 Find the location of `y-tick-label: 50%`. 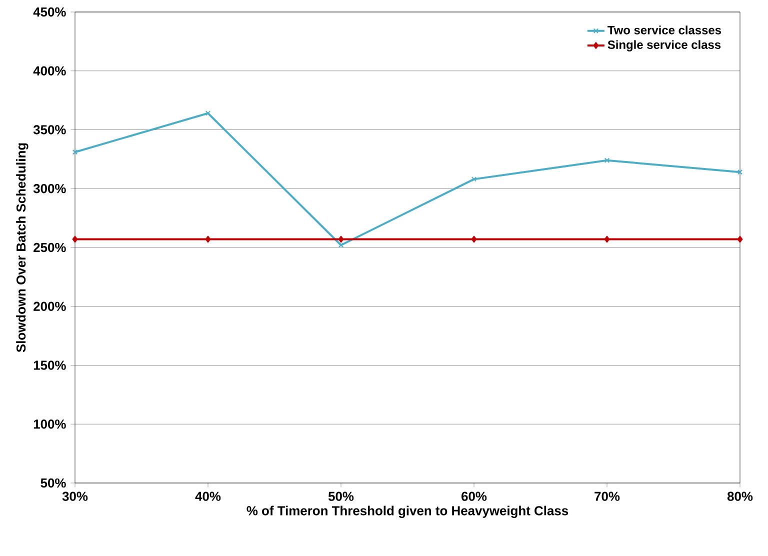

y-tick-label: 50% is located at coordinates (53, 483).